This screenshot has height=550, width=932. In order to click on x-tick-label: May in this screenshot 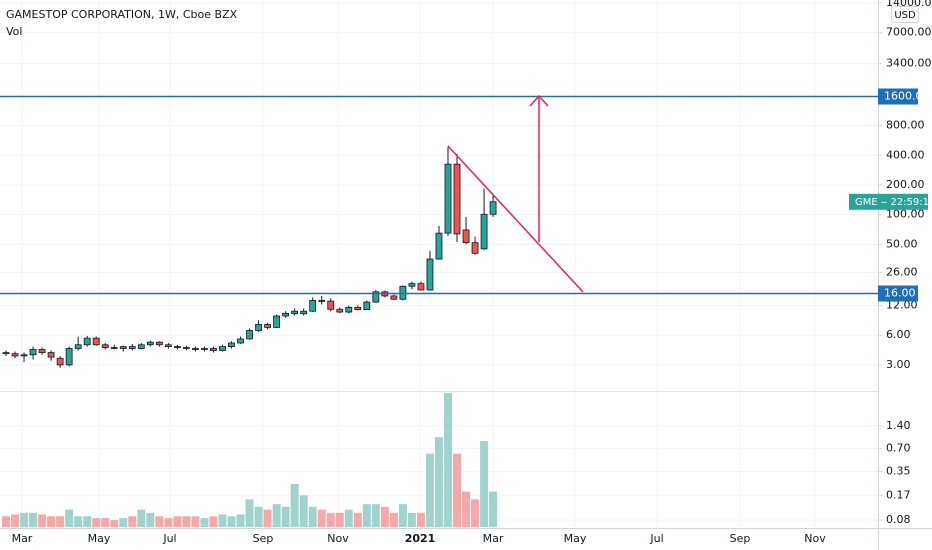, I will do `click(575, 538)`.